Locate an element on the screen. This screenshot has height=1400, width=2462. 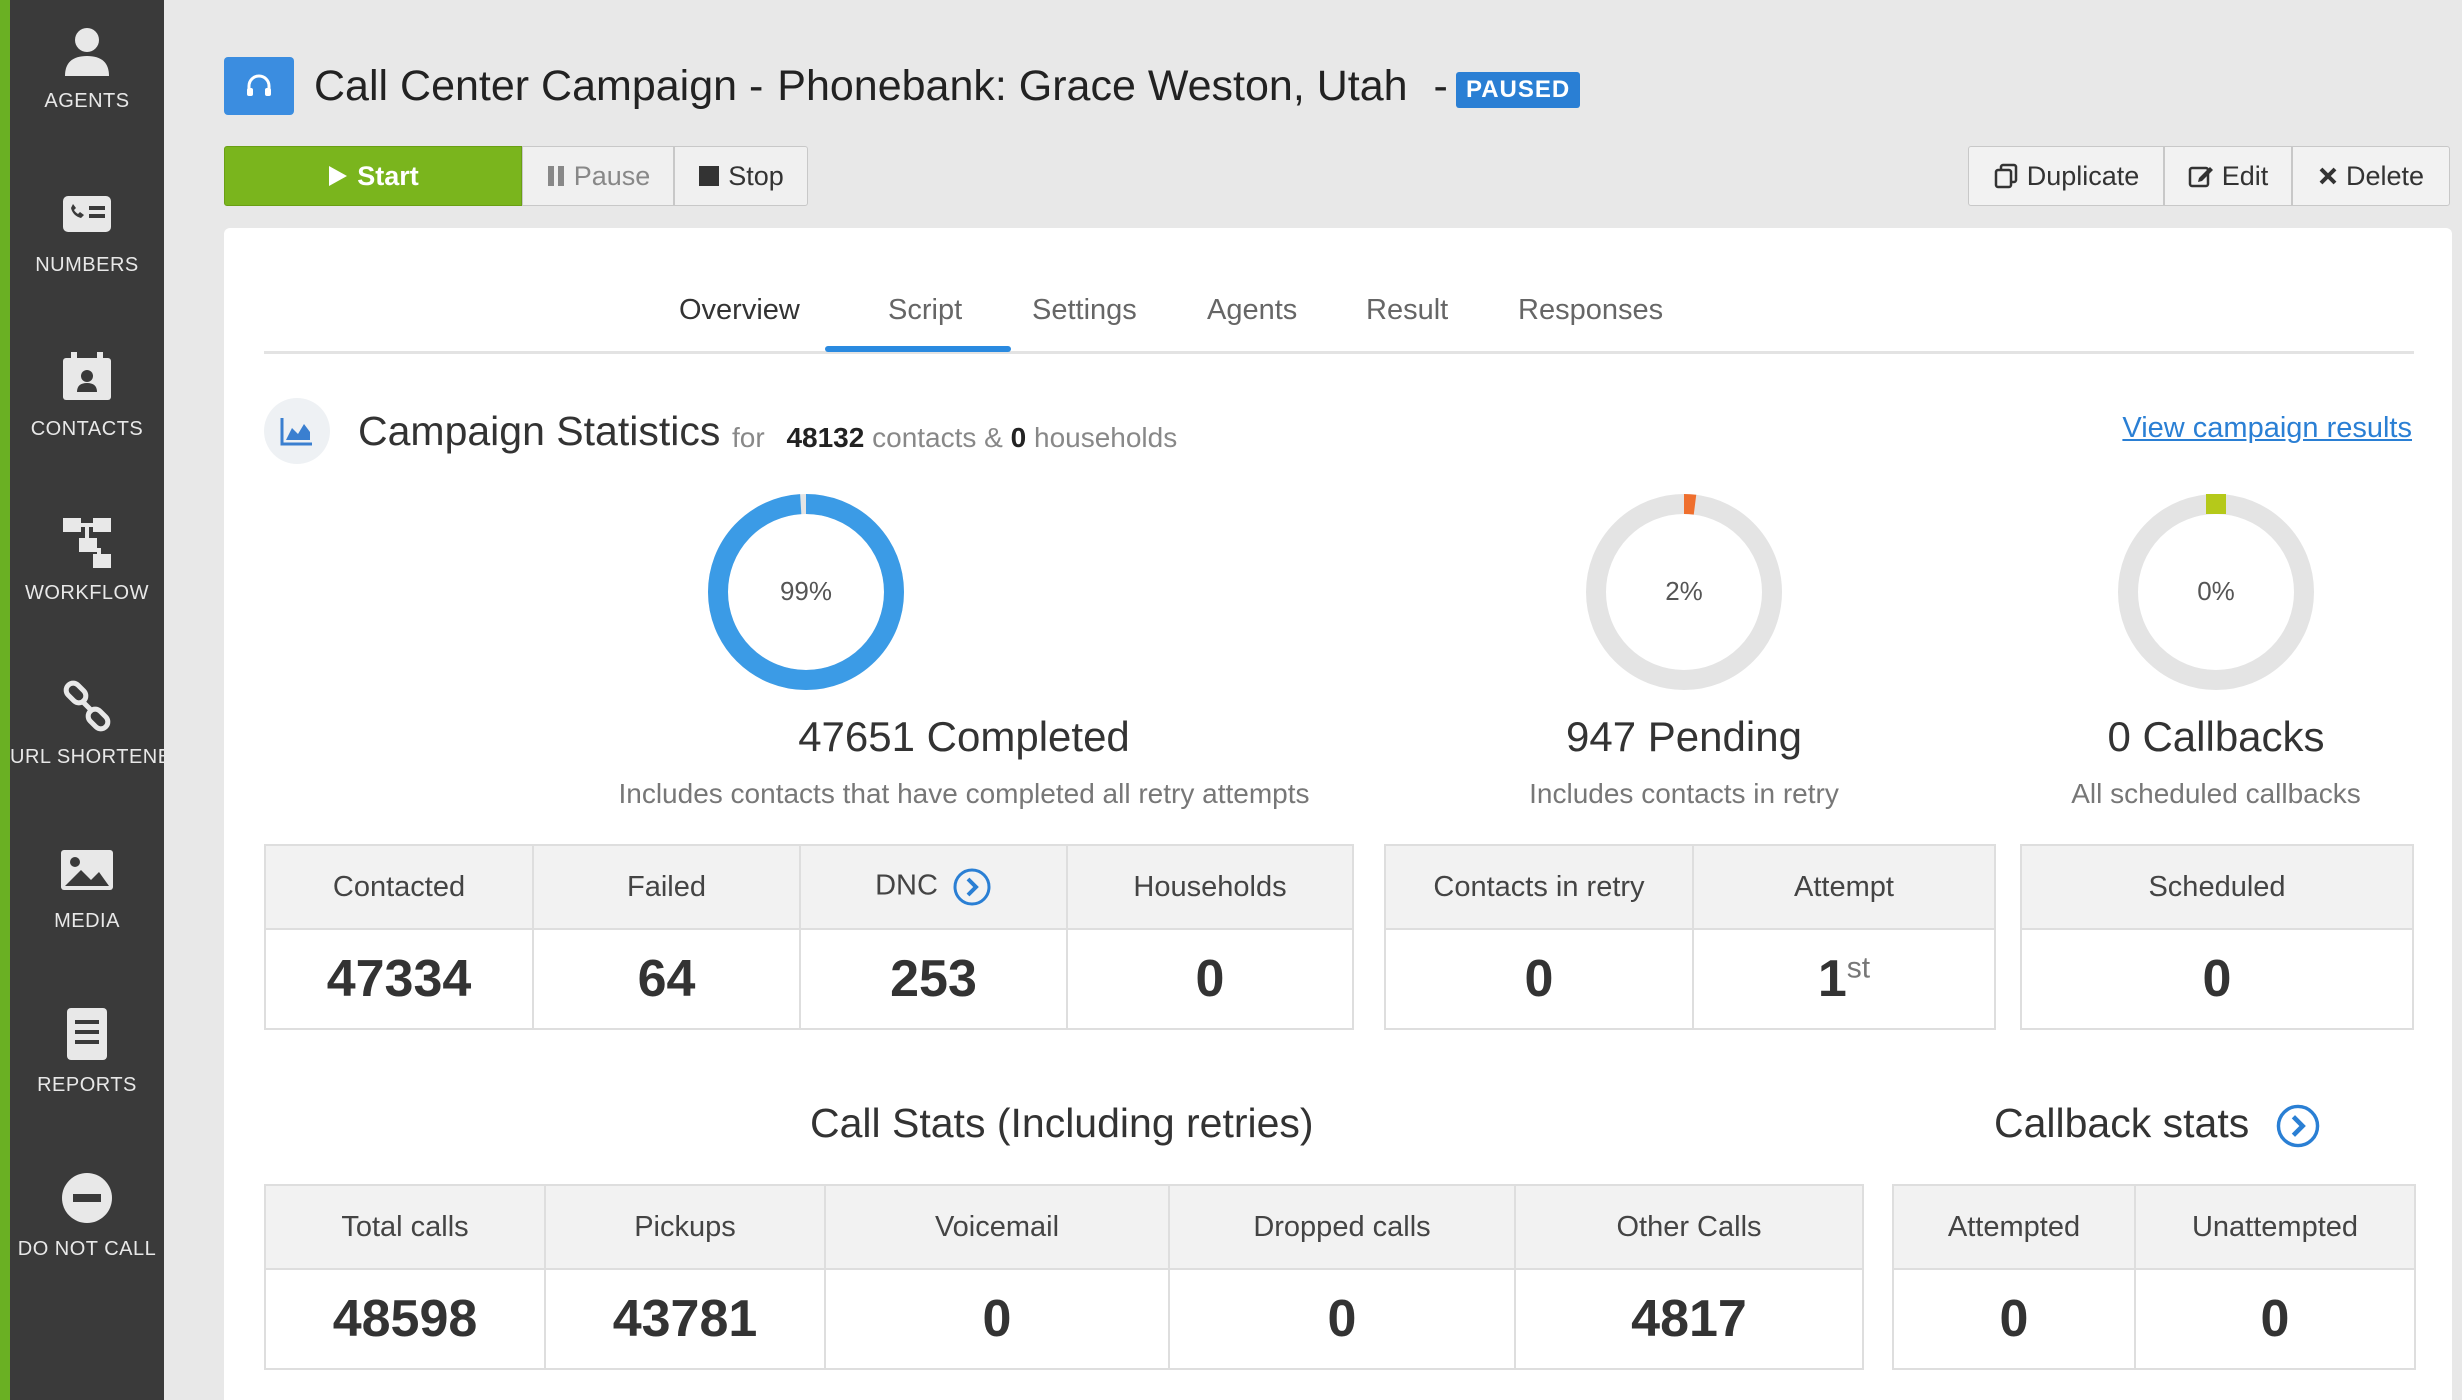
workflow-icon is located at coordinates (87, 543).